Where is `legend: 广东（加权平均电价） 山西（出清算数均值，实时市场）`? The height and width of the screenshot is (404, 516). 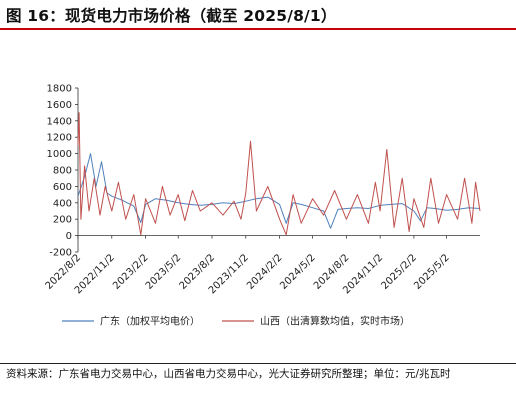 legend: 广东（加权平均电价） 山西（出清算数均值，实时市场） is located at coordinates (236, 321).